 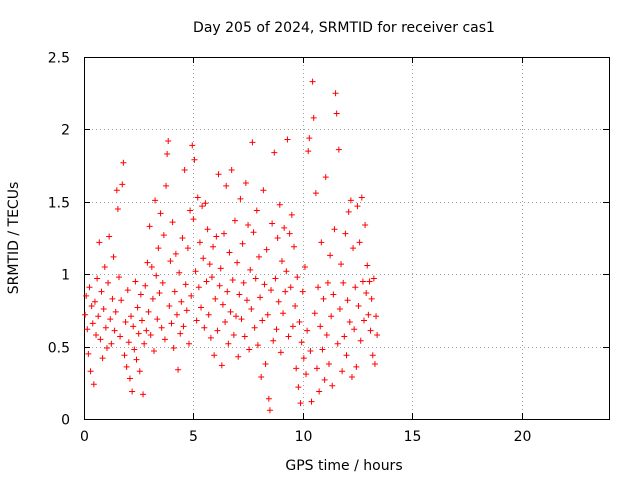 What do you see at coordinates (59, 59) in the screenshot?
I see `y-tick-label: 2.5` at bounding box center [59, 59].